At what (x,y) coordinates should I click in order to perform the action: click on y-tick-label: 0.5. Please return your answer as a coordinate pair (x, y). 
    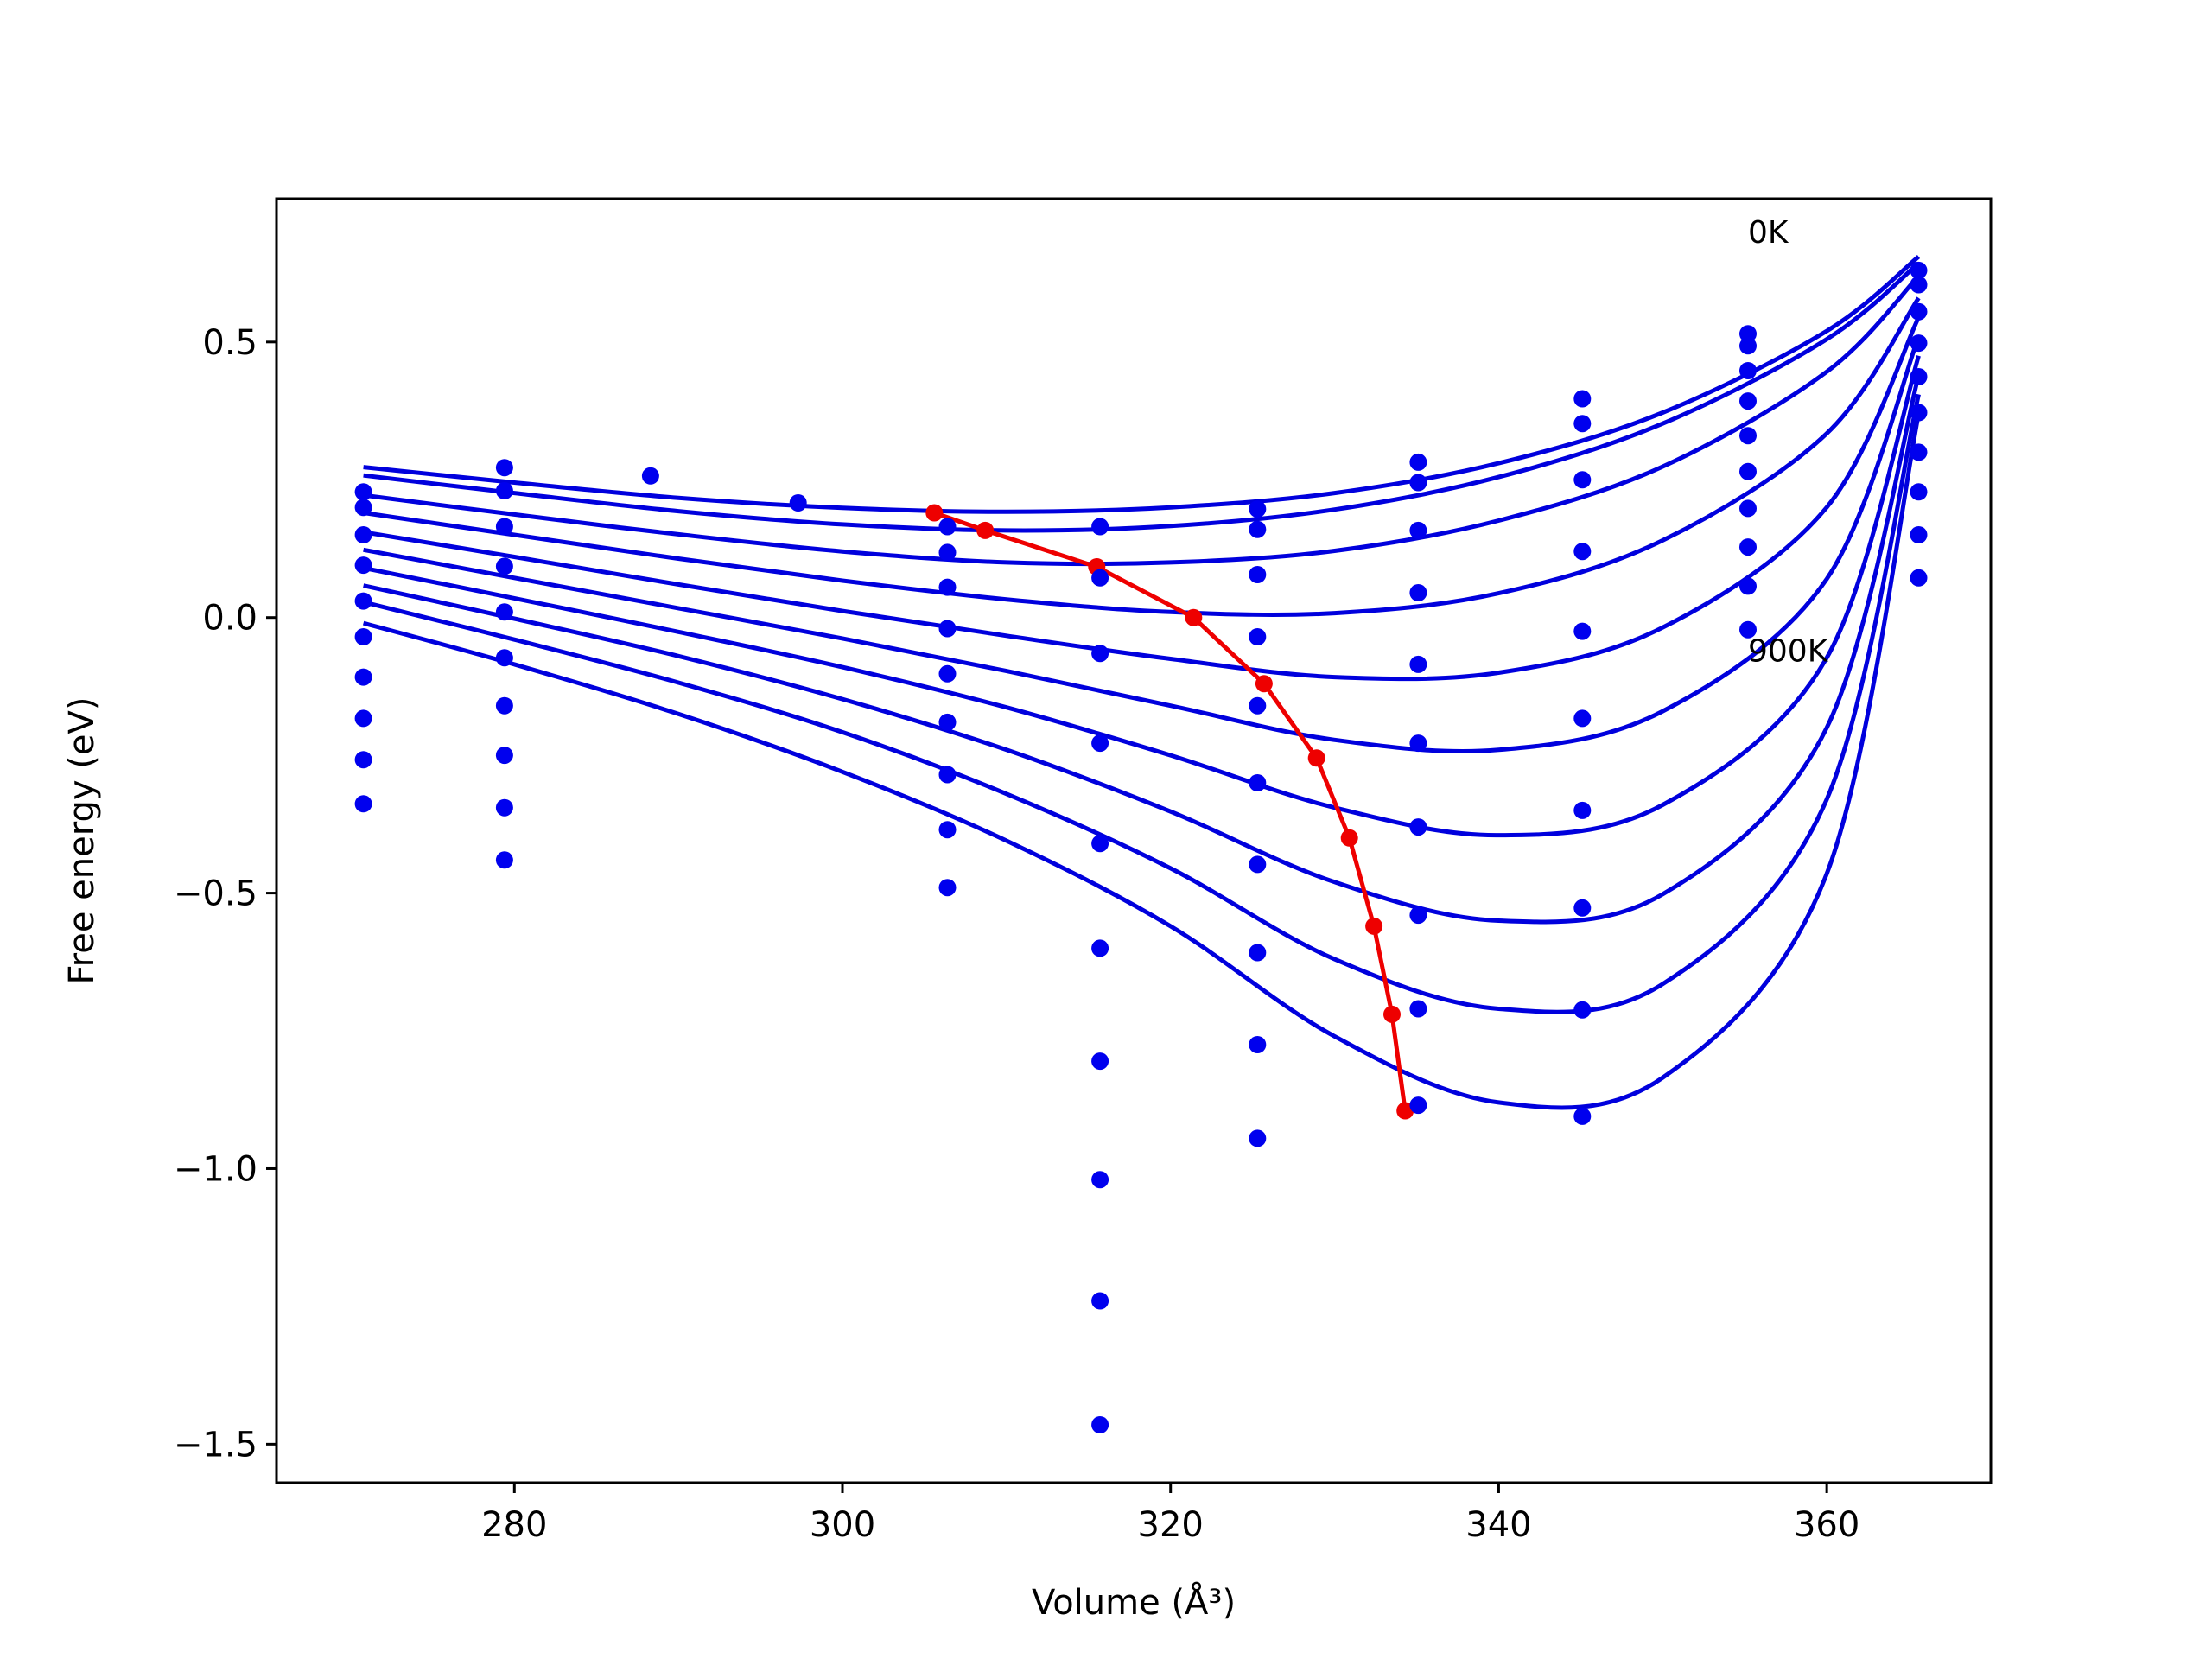
    Looking at the image, I should click on (230, 343).